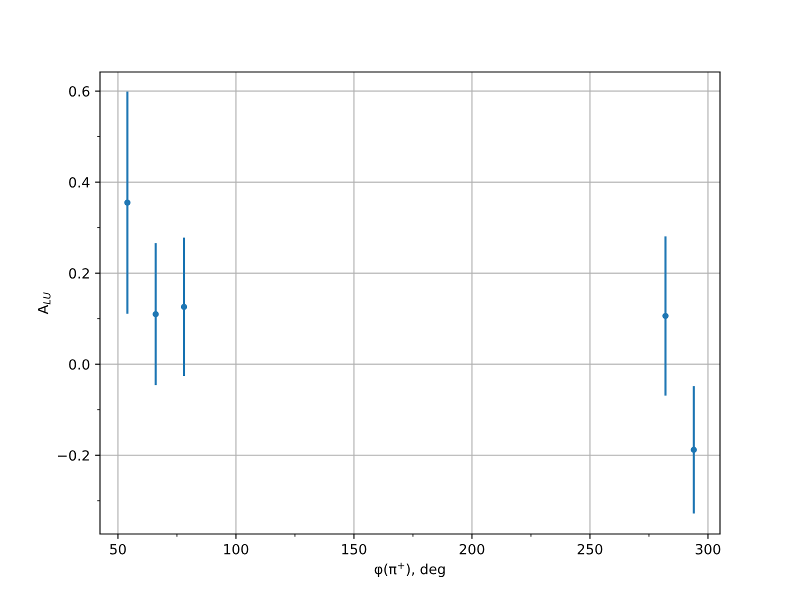  Describe the element at coordinates (118, 549) in the screenshot. I see `x-tick-label: 50` at that location.